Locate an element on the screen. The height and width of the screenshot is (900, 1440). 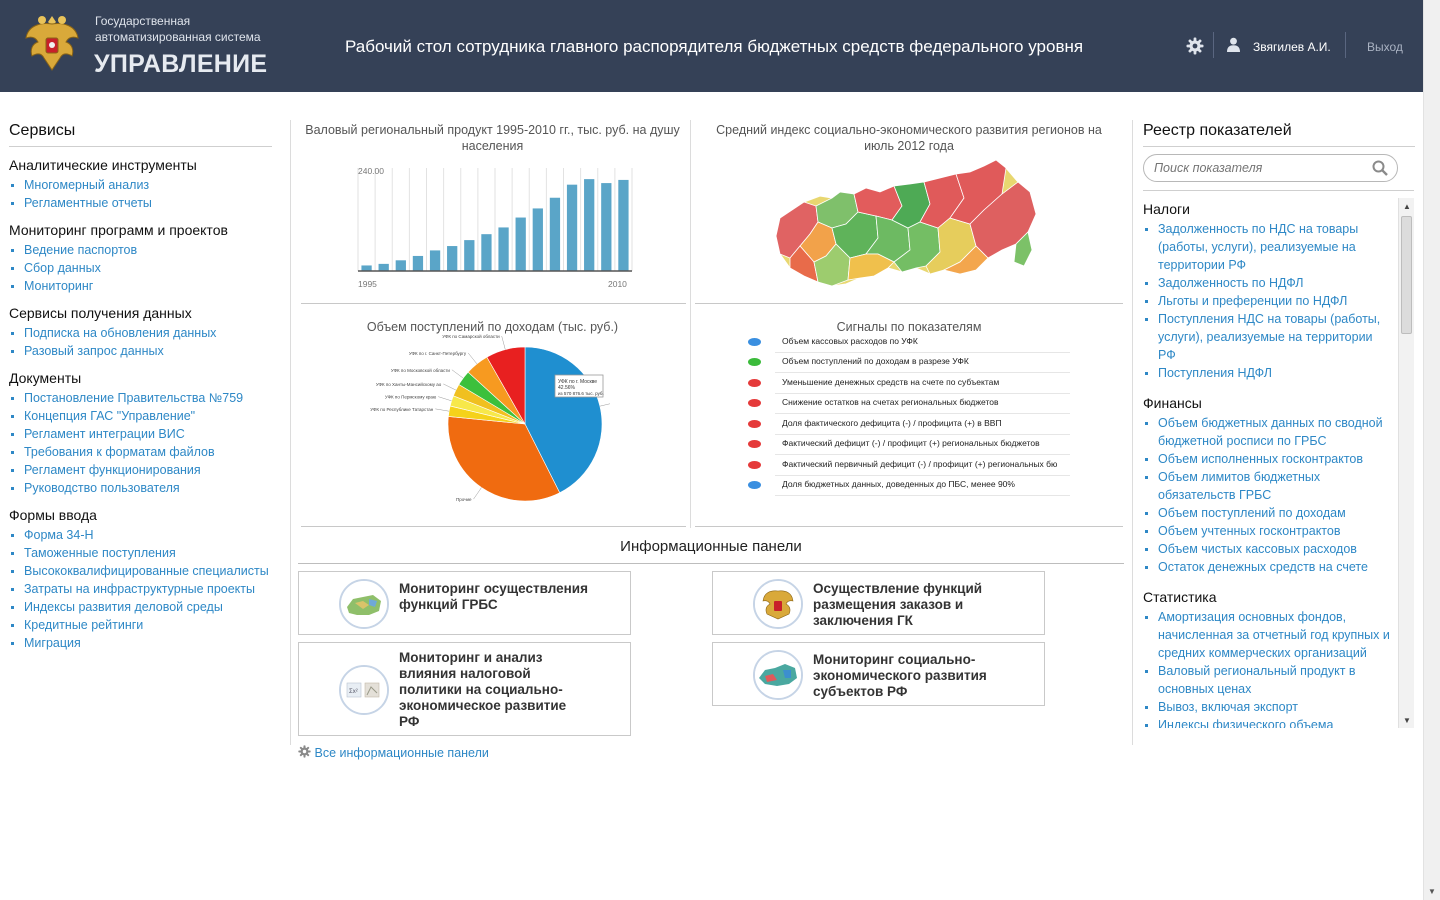
list-item-link: Кредитные рейтинги is located at coordinates (84, 625).